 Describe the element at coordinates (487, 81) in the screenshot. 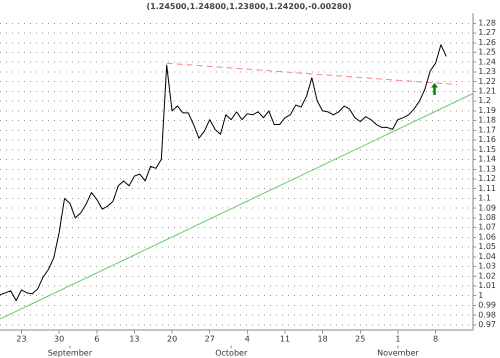

I see `y-tick-label: 1.22` at that location.